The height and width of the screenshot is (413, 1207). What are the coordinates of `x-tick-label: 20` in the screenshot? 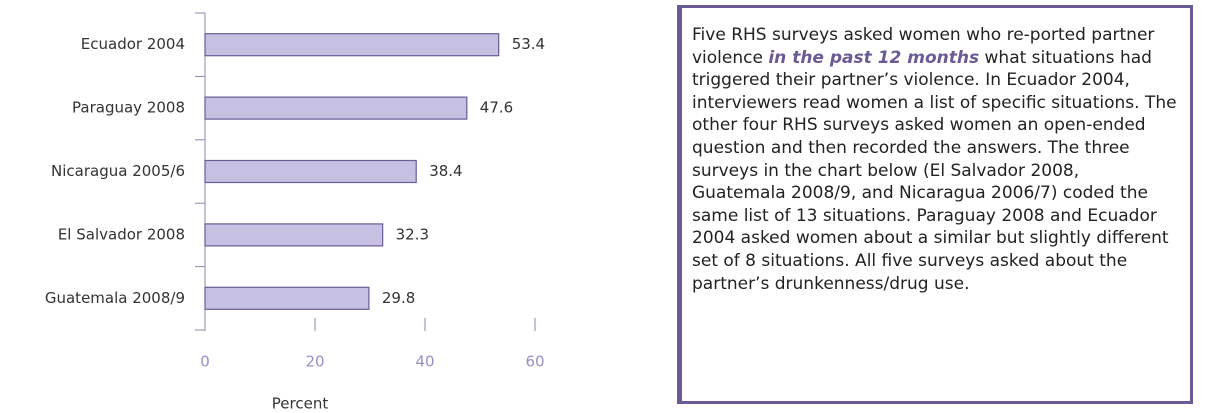 It's located at (314, 362).